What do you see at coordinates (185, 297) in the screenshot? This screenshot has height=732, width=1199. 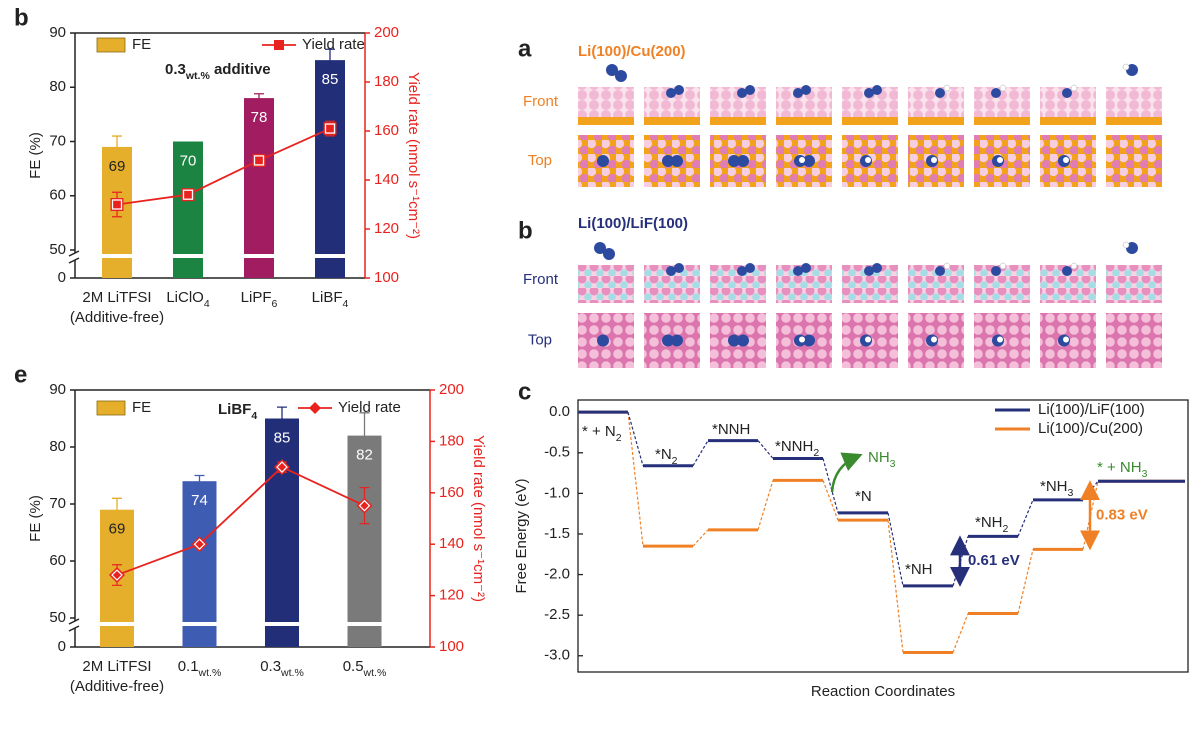 I see `text-part: LiClO` at bounding box center [185, 297].